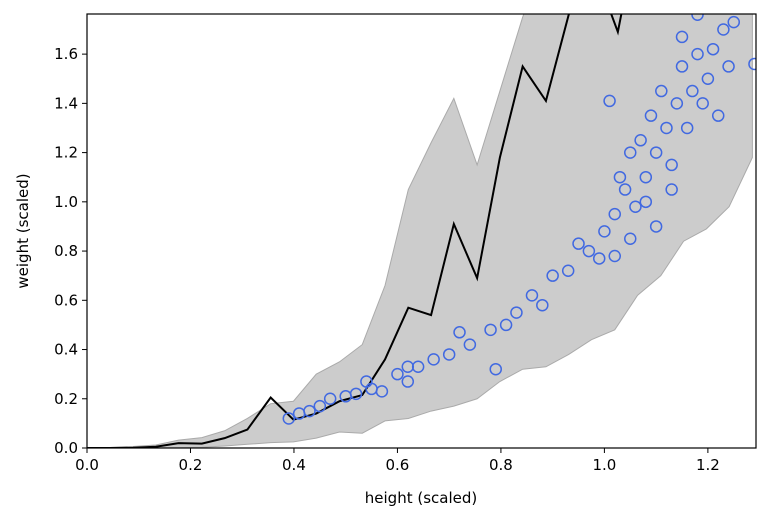 Image resolution: width=771 pixels, height=523 pixels. Describe the element at coordinates (398, 465) in the screenshot. I see `x-tick-label: 0.6` at that location.